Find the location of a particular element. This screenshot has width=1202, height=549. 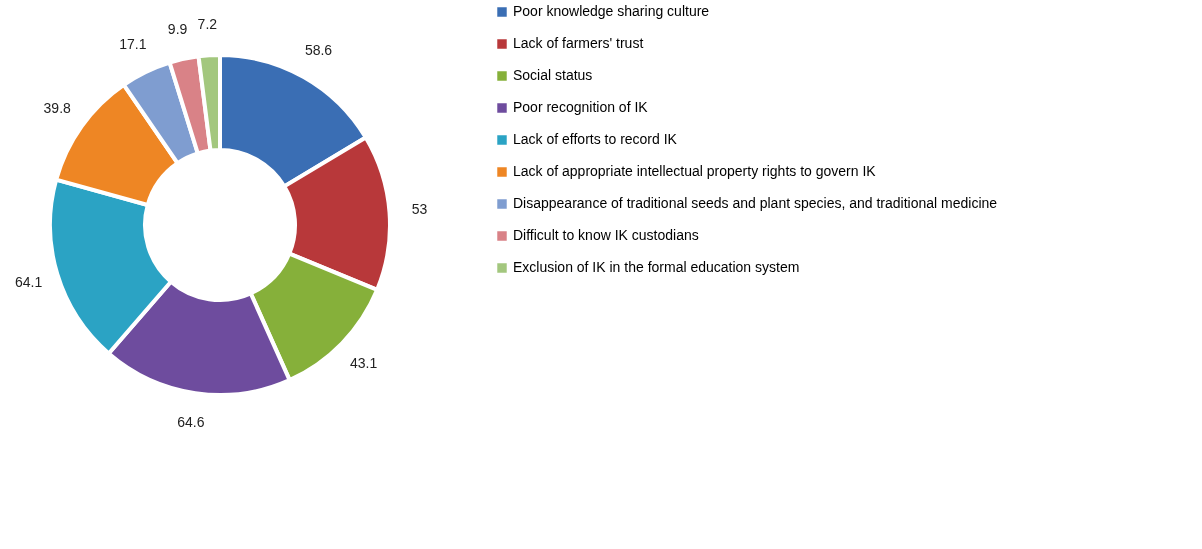

legend-label: Poor recognition of IK is located at coordinates (581, 107).